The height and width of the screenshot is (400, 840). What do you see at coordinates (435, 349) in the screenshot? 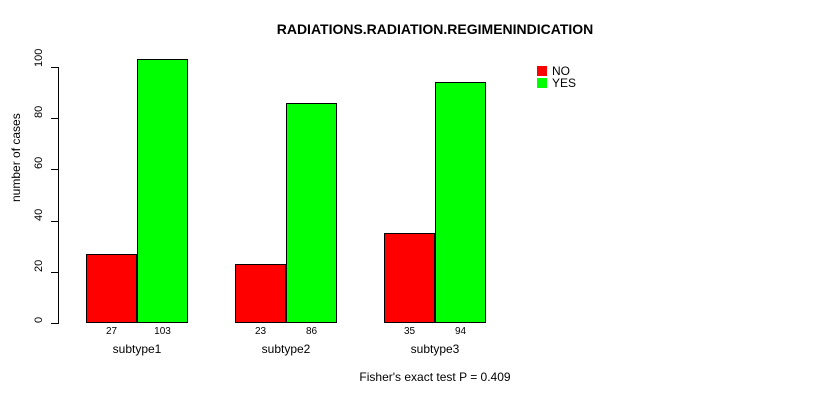
I see `category-label-subtype3: subtype3` at bounding box center [435, 349].